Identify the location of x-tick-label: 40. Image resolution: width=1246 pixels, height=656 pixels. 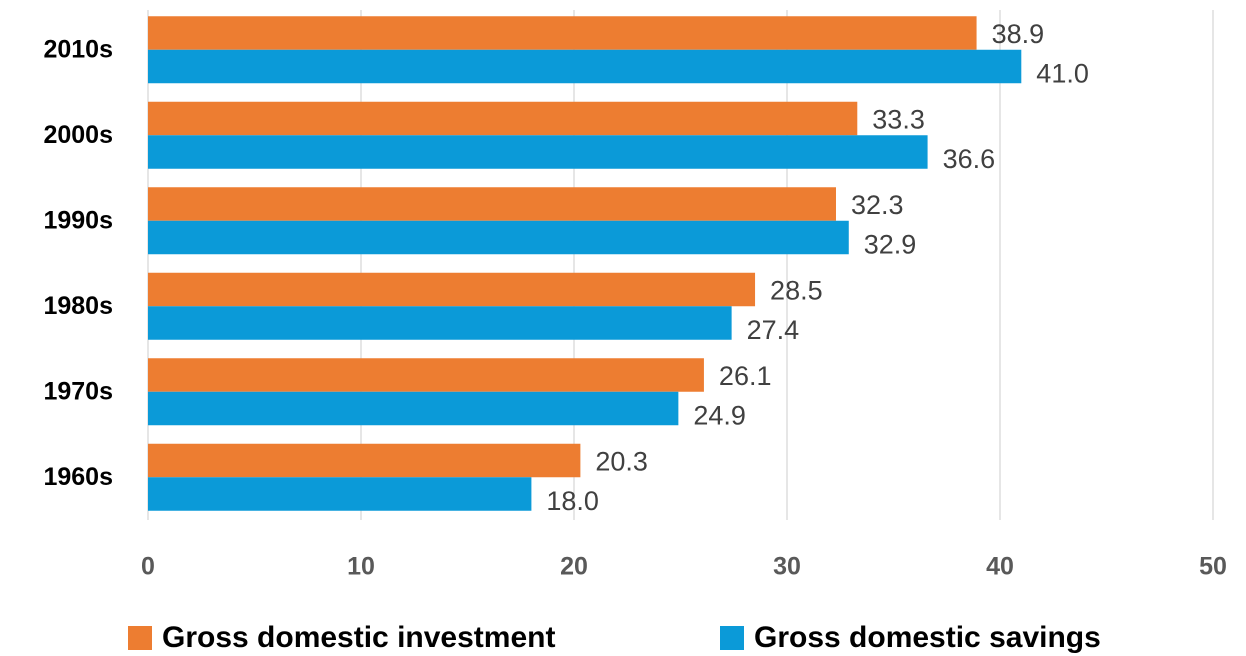
(1000, 567).